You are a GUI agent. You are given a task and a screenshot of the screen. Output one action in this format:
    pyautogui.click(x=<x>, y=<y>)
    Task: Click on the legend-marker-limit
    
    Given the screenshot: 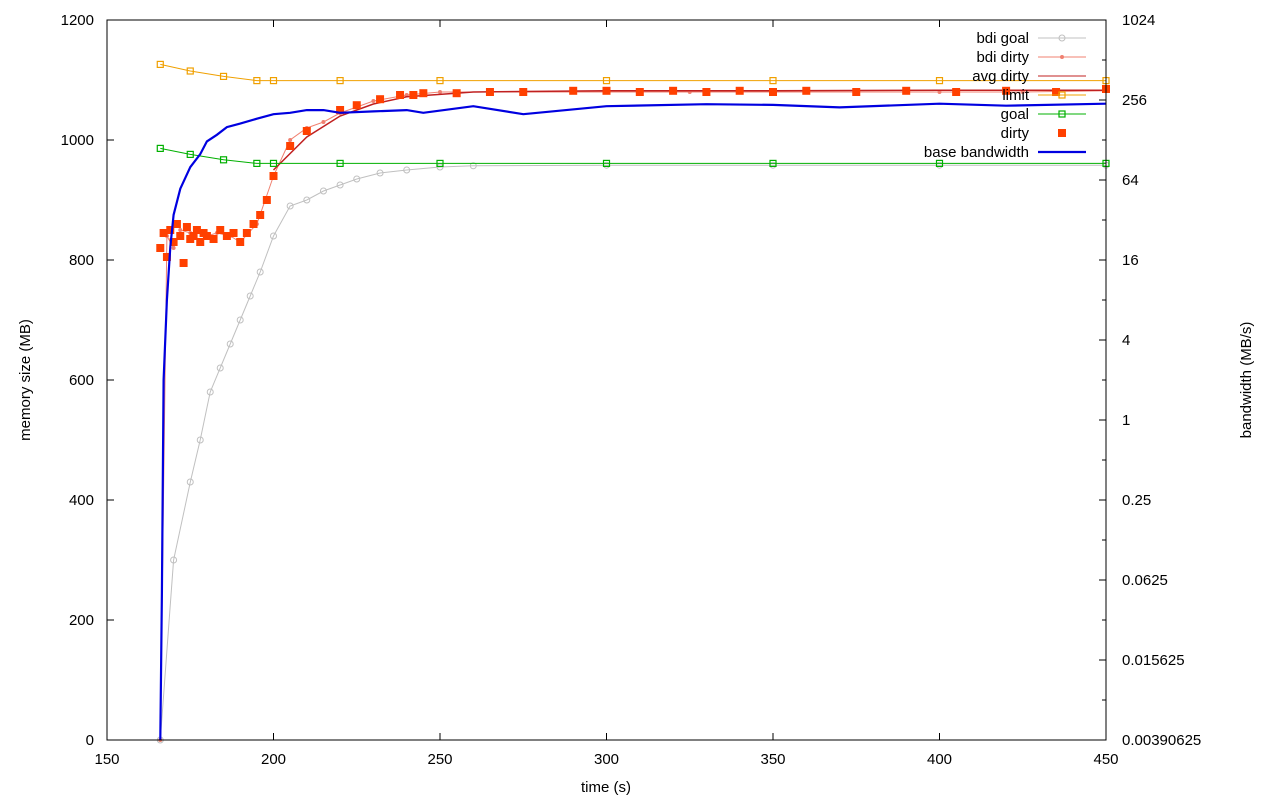 What is the action you would take?
    pyautogui.click(x=1062, y=95)
    